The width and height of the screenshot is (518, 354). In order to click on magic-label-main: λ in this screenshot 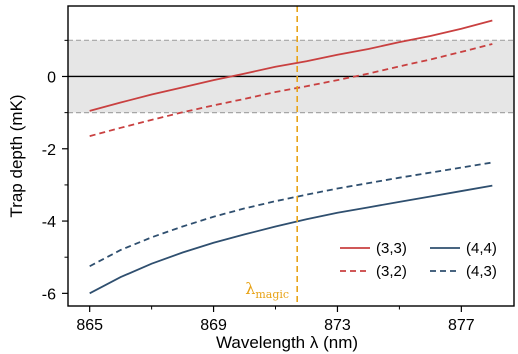, I will do `click(250, 288)`.